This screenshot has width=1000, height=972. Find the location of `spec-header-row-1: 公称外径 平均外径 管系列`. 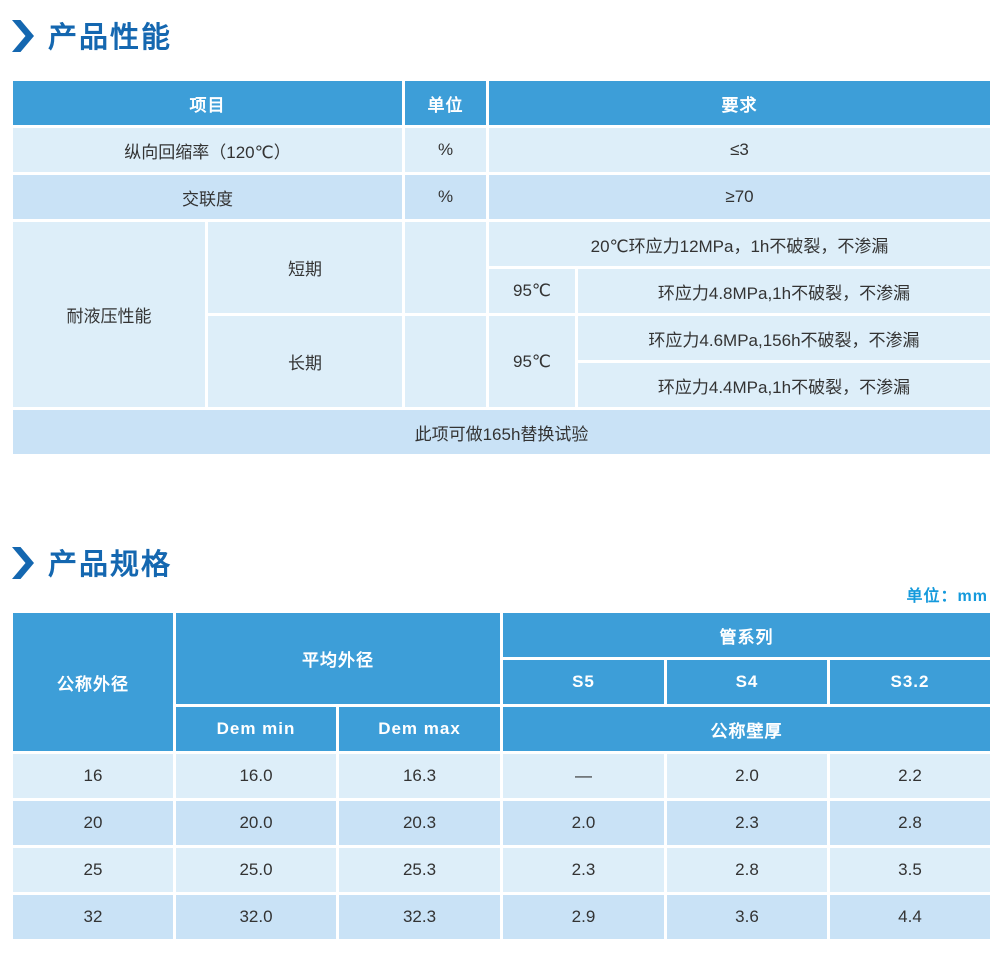

spec-header-row-1: 公称外径 平均外径 管系列 is located at coordinates (501, 682).